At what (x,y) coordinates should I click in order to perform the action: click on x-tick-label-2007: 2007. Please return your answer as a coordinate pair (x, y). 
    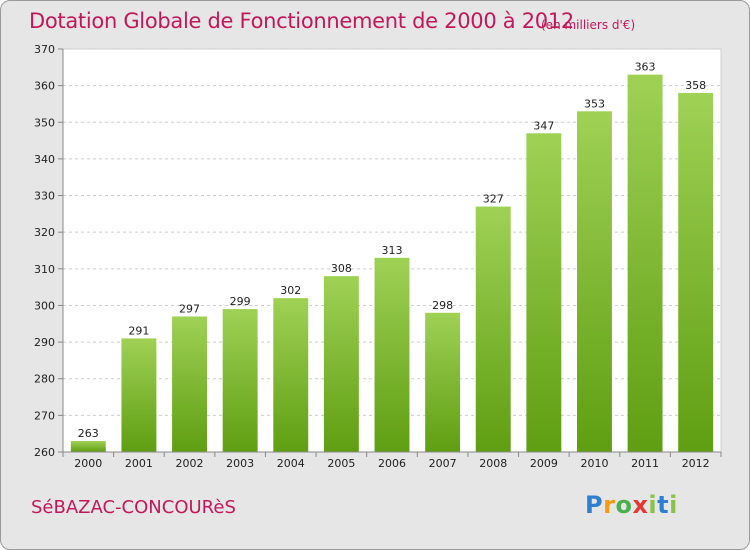
    Looking at the image, I should click on (443, 463).